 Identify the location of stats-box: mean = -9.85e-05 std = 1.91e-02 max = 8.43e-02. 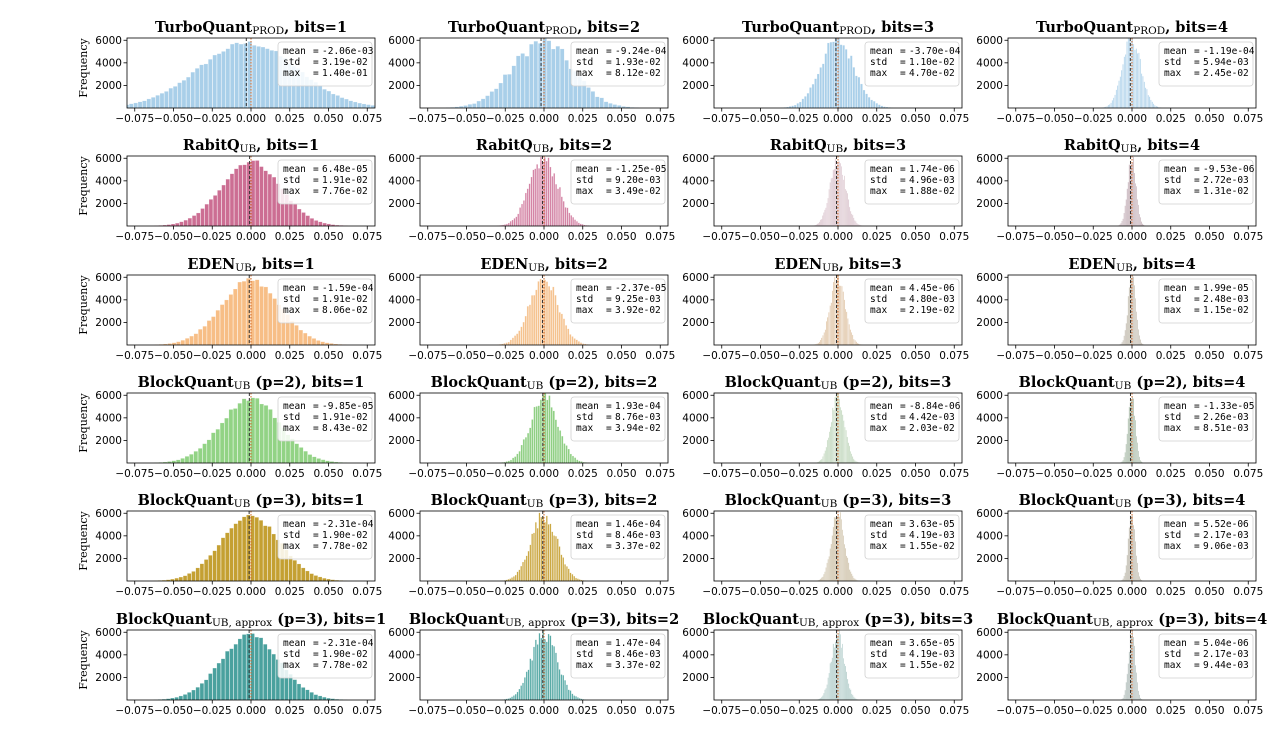
(325, 419).